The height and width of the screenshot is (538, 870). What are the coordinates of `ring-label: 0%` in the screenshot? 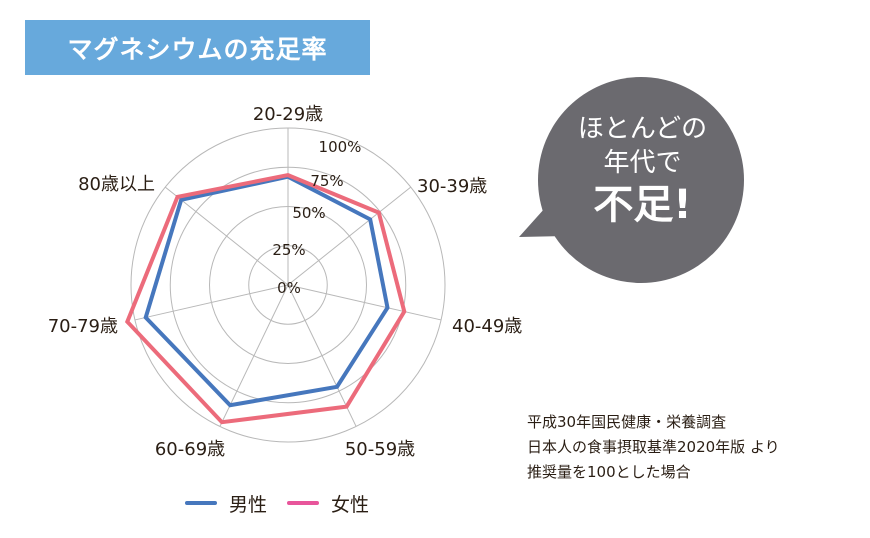 It's located at (289, 288).